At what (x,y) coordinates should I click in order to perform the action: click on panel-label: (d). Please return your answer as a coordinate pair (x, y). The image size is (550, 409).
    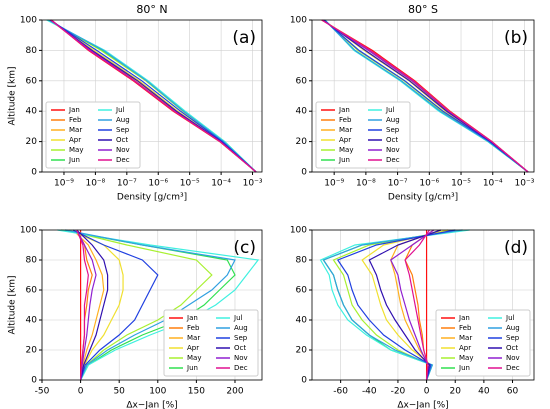
    Looking at the image, I should click on (516, 248).